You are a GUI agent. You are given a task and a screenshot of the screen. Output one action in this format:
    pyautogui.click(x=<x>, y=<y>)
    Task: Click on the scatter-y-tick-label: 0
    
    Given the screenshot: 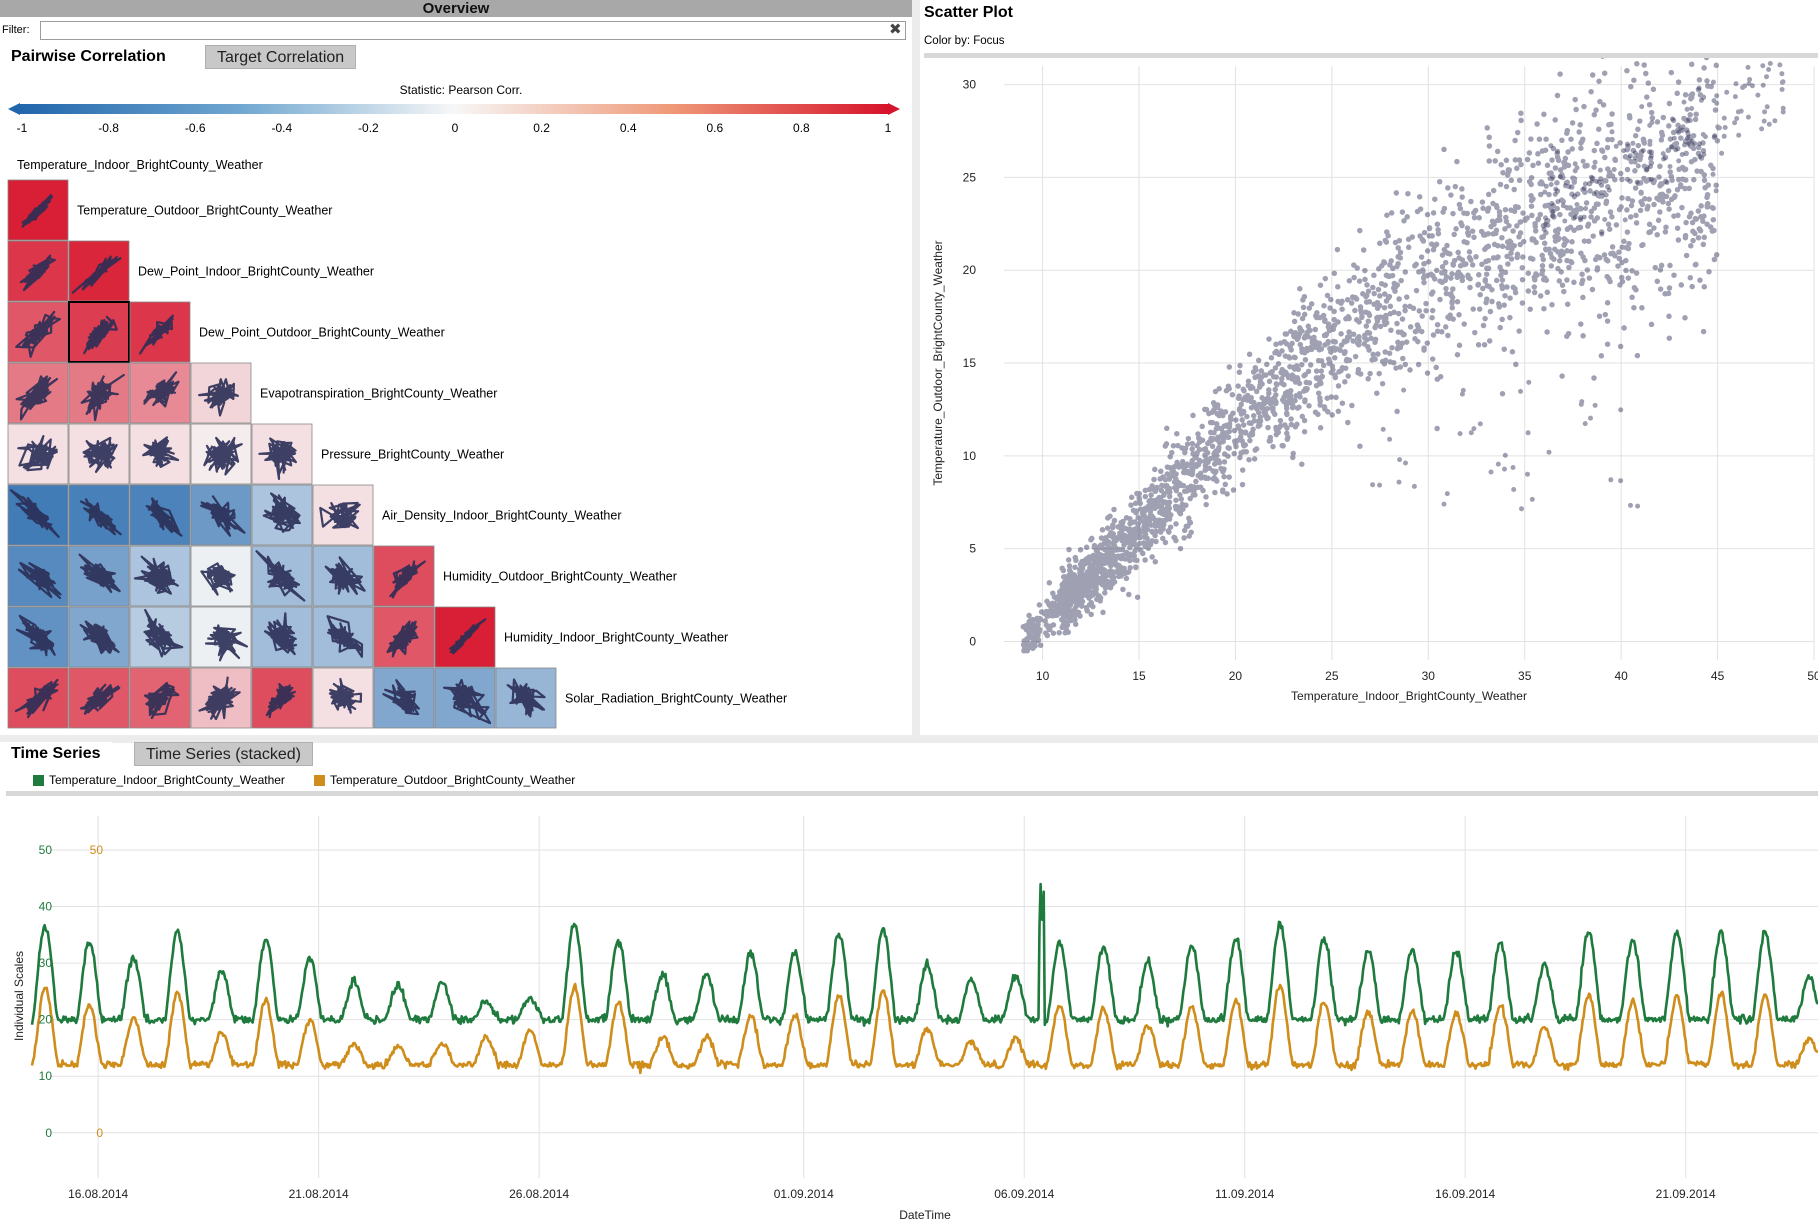 What is the action you would take?
    pyautogui.click(x=972, y=641)
    